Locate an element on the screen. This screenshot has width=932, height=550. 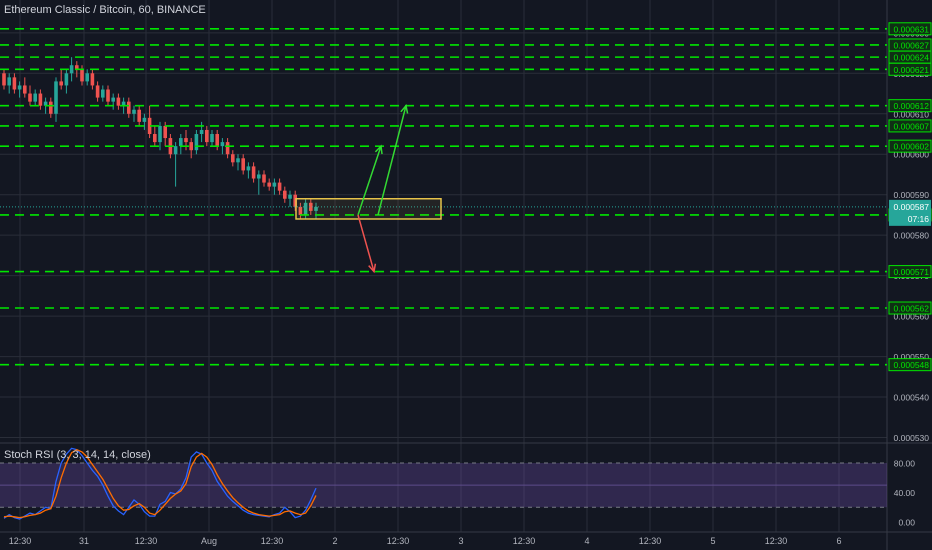
time-tick-label: 4 is located at coordinates (586, 541).